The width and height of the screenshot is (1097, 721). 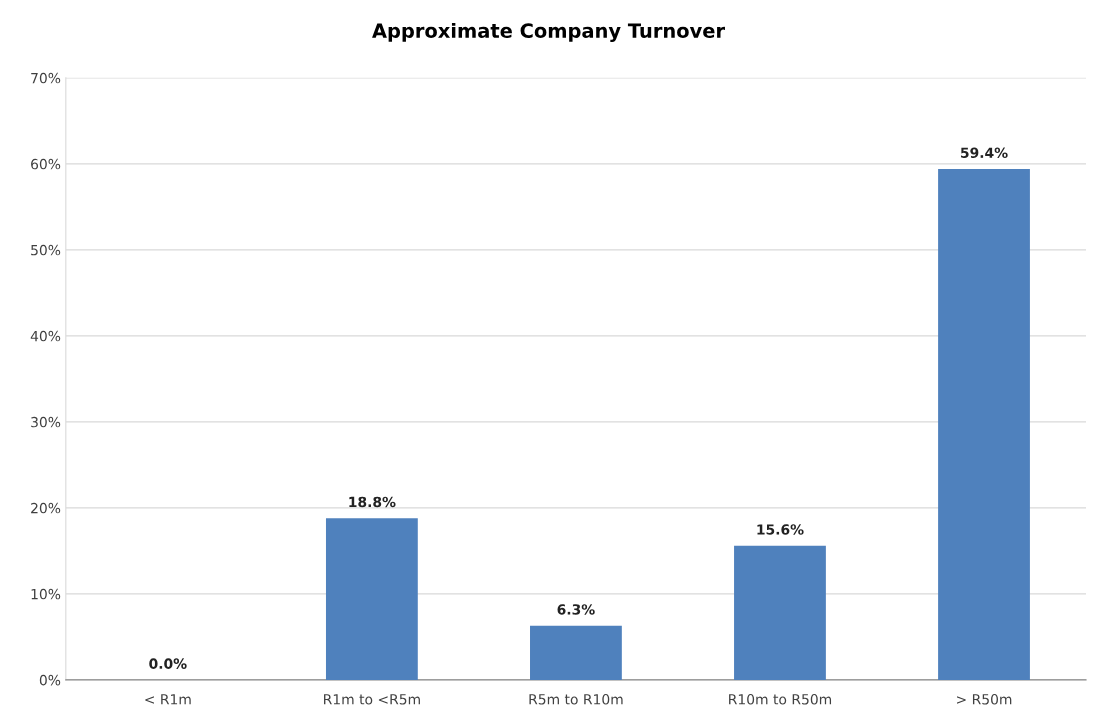 I want to click on data-label: 15.6%, so click(x=780, y=529).